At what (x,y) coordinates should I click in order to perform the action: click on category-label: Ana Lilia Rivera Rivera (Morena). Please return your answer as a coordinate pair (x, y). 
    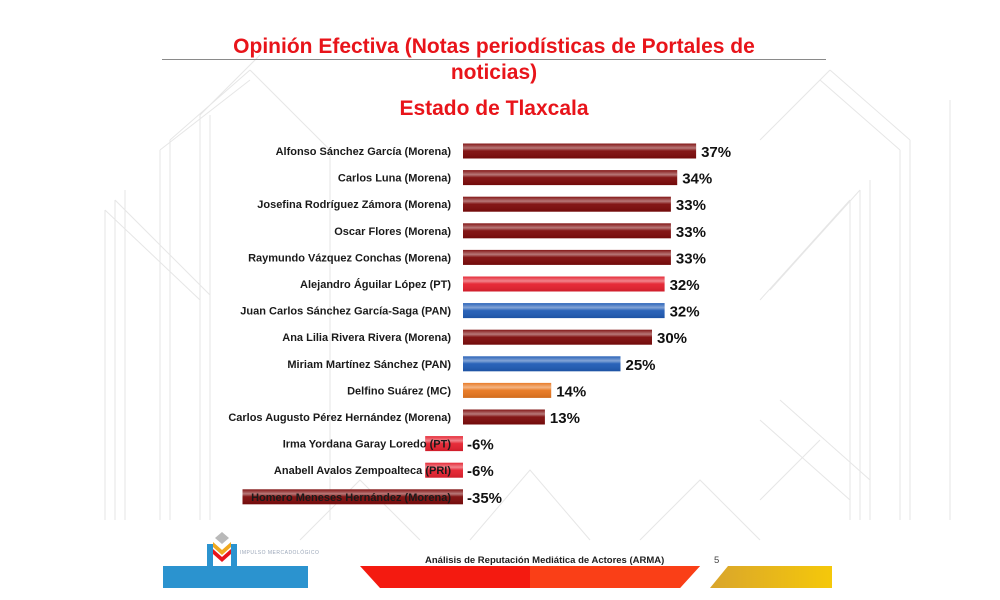
    Looking at the image, I should click on (366, 338).